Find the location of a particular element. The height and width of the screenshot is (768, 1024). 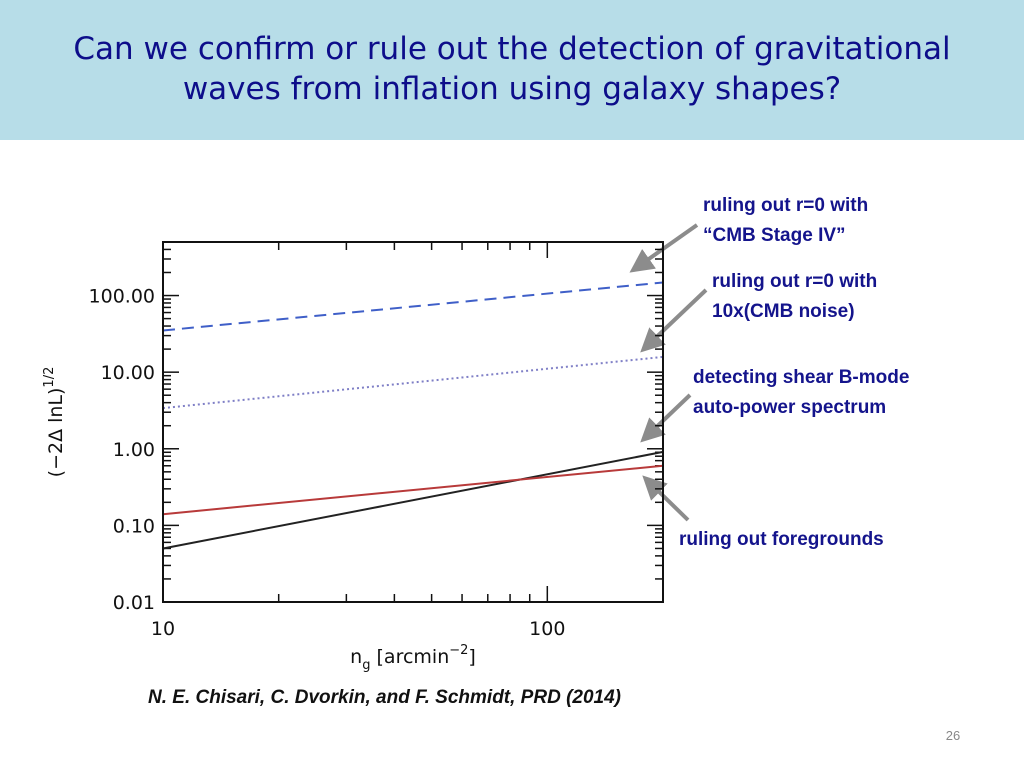

y-tick-label: 1.00 is located at coordinates (134, 450).